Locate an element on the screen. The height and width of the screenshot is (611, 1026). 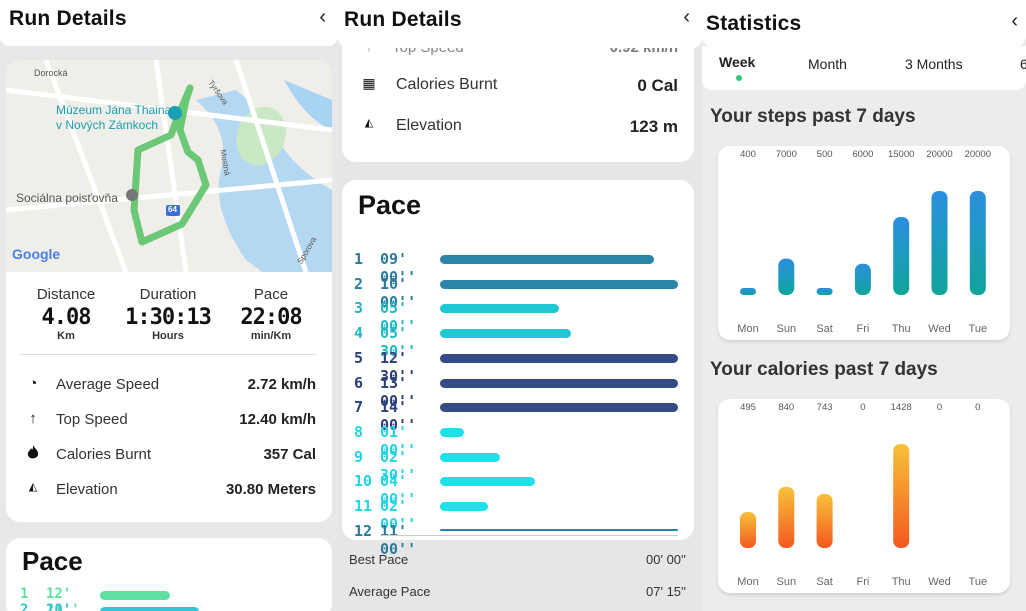
average-pace-label: Average Pace is located at coordinates (390, 591).